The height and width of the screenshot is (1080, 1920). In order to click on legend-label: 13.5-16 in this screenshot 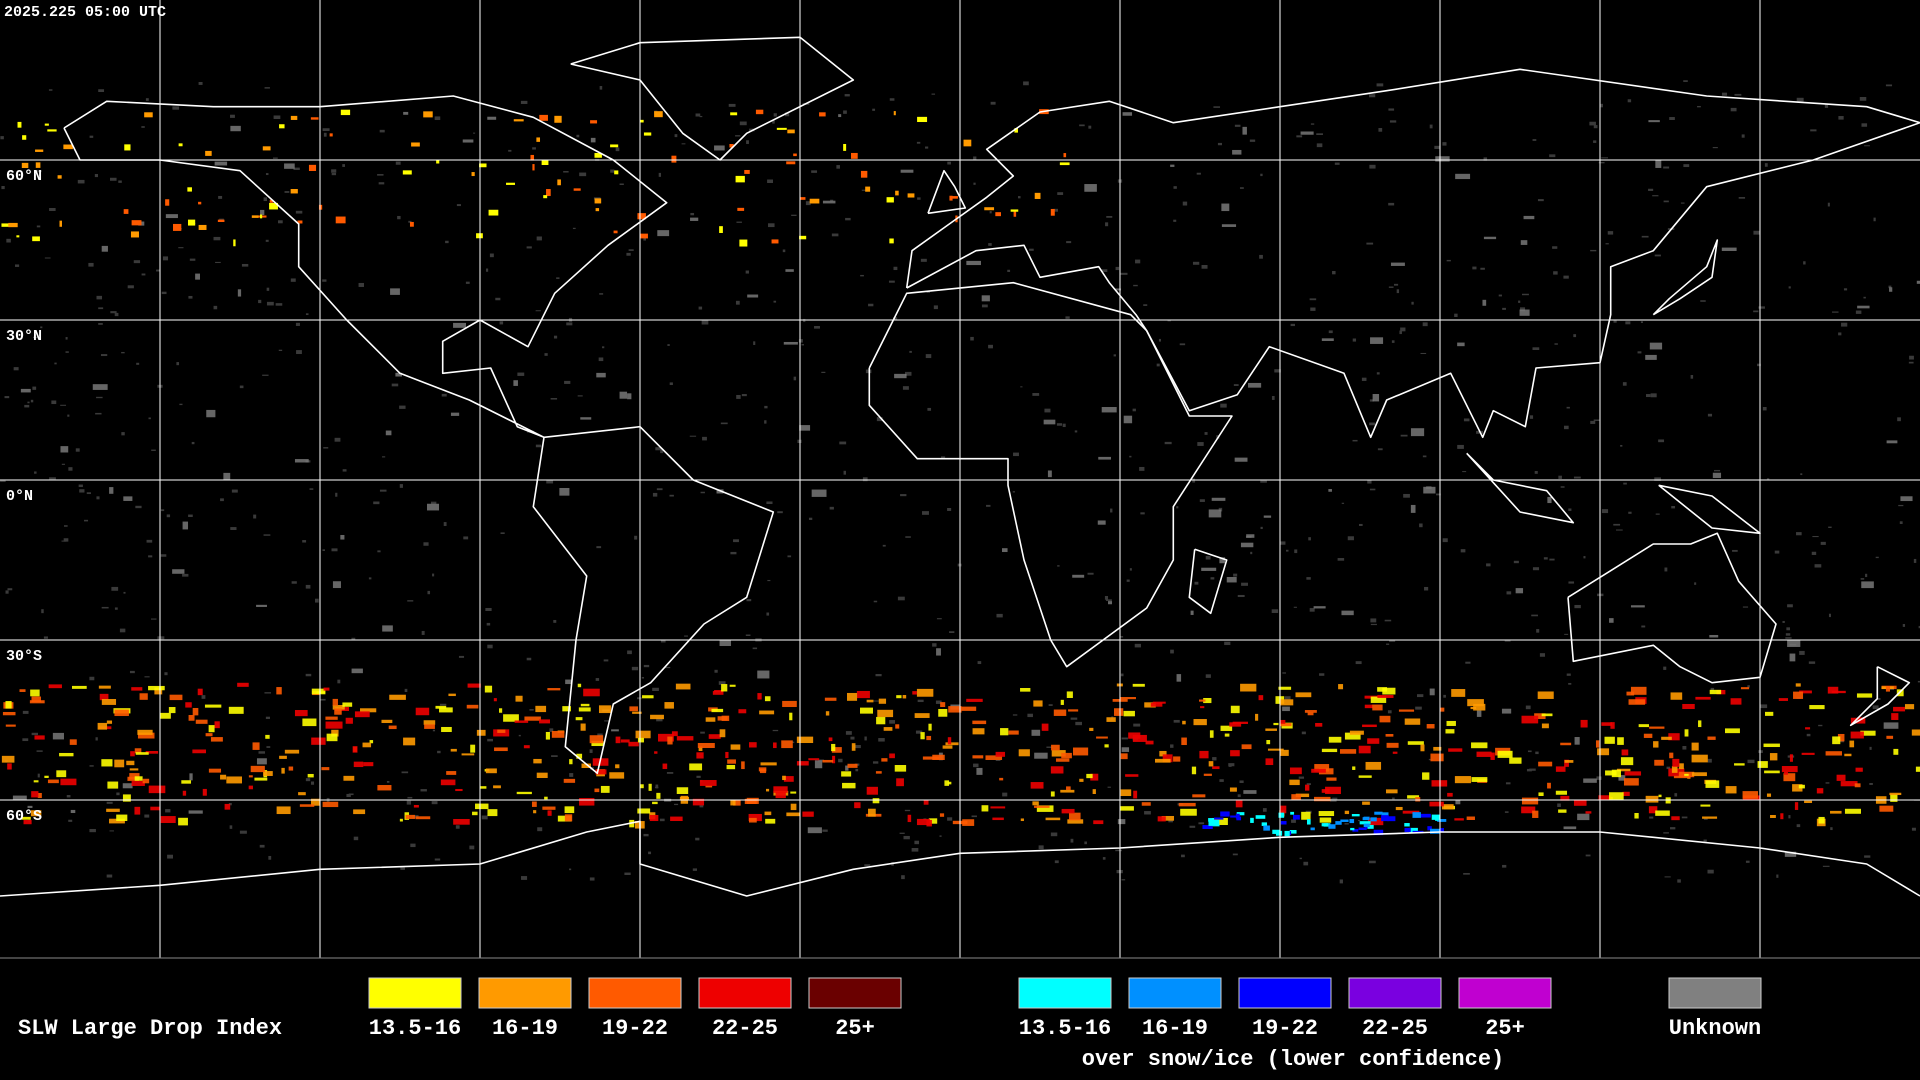, I will do `click(1065, 1028)`.